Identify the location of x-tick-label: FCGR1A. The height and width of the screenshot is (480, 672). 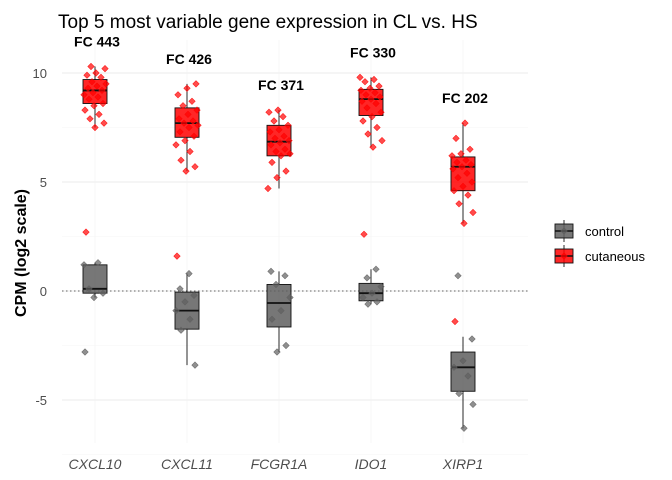
(279, 464).